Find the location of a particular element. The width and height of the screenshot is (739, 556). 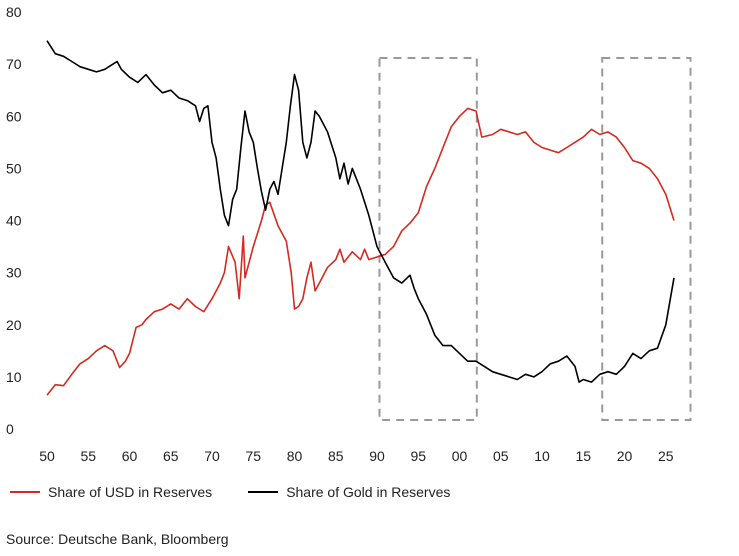

x-tick-label: 50 is located at coordinates (47, 456).